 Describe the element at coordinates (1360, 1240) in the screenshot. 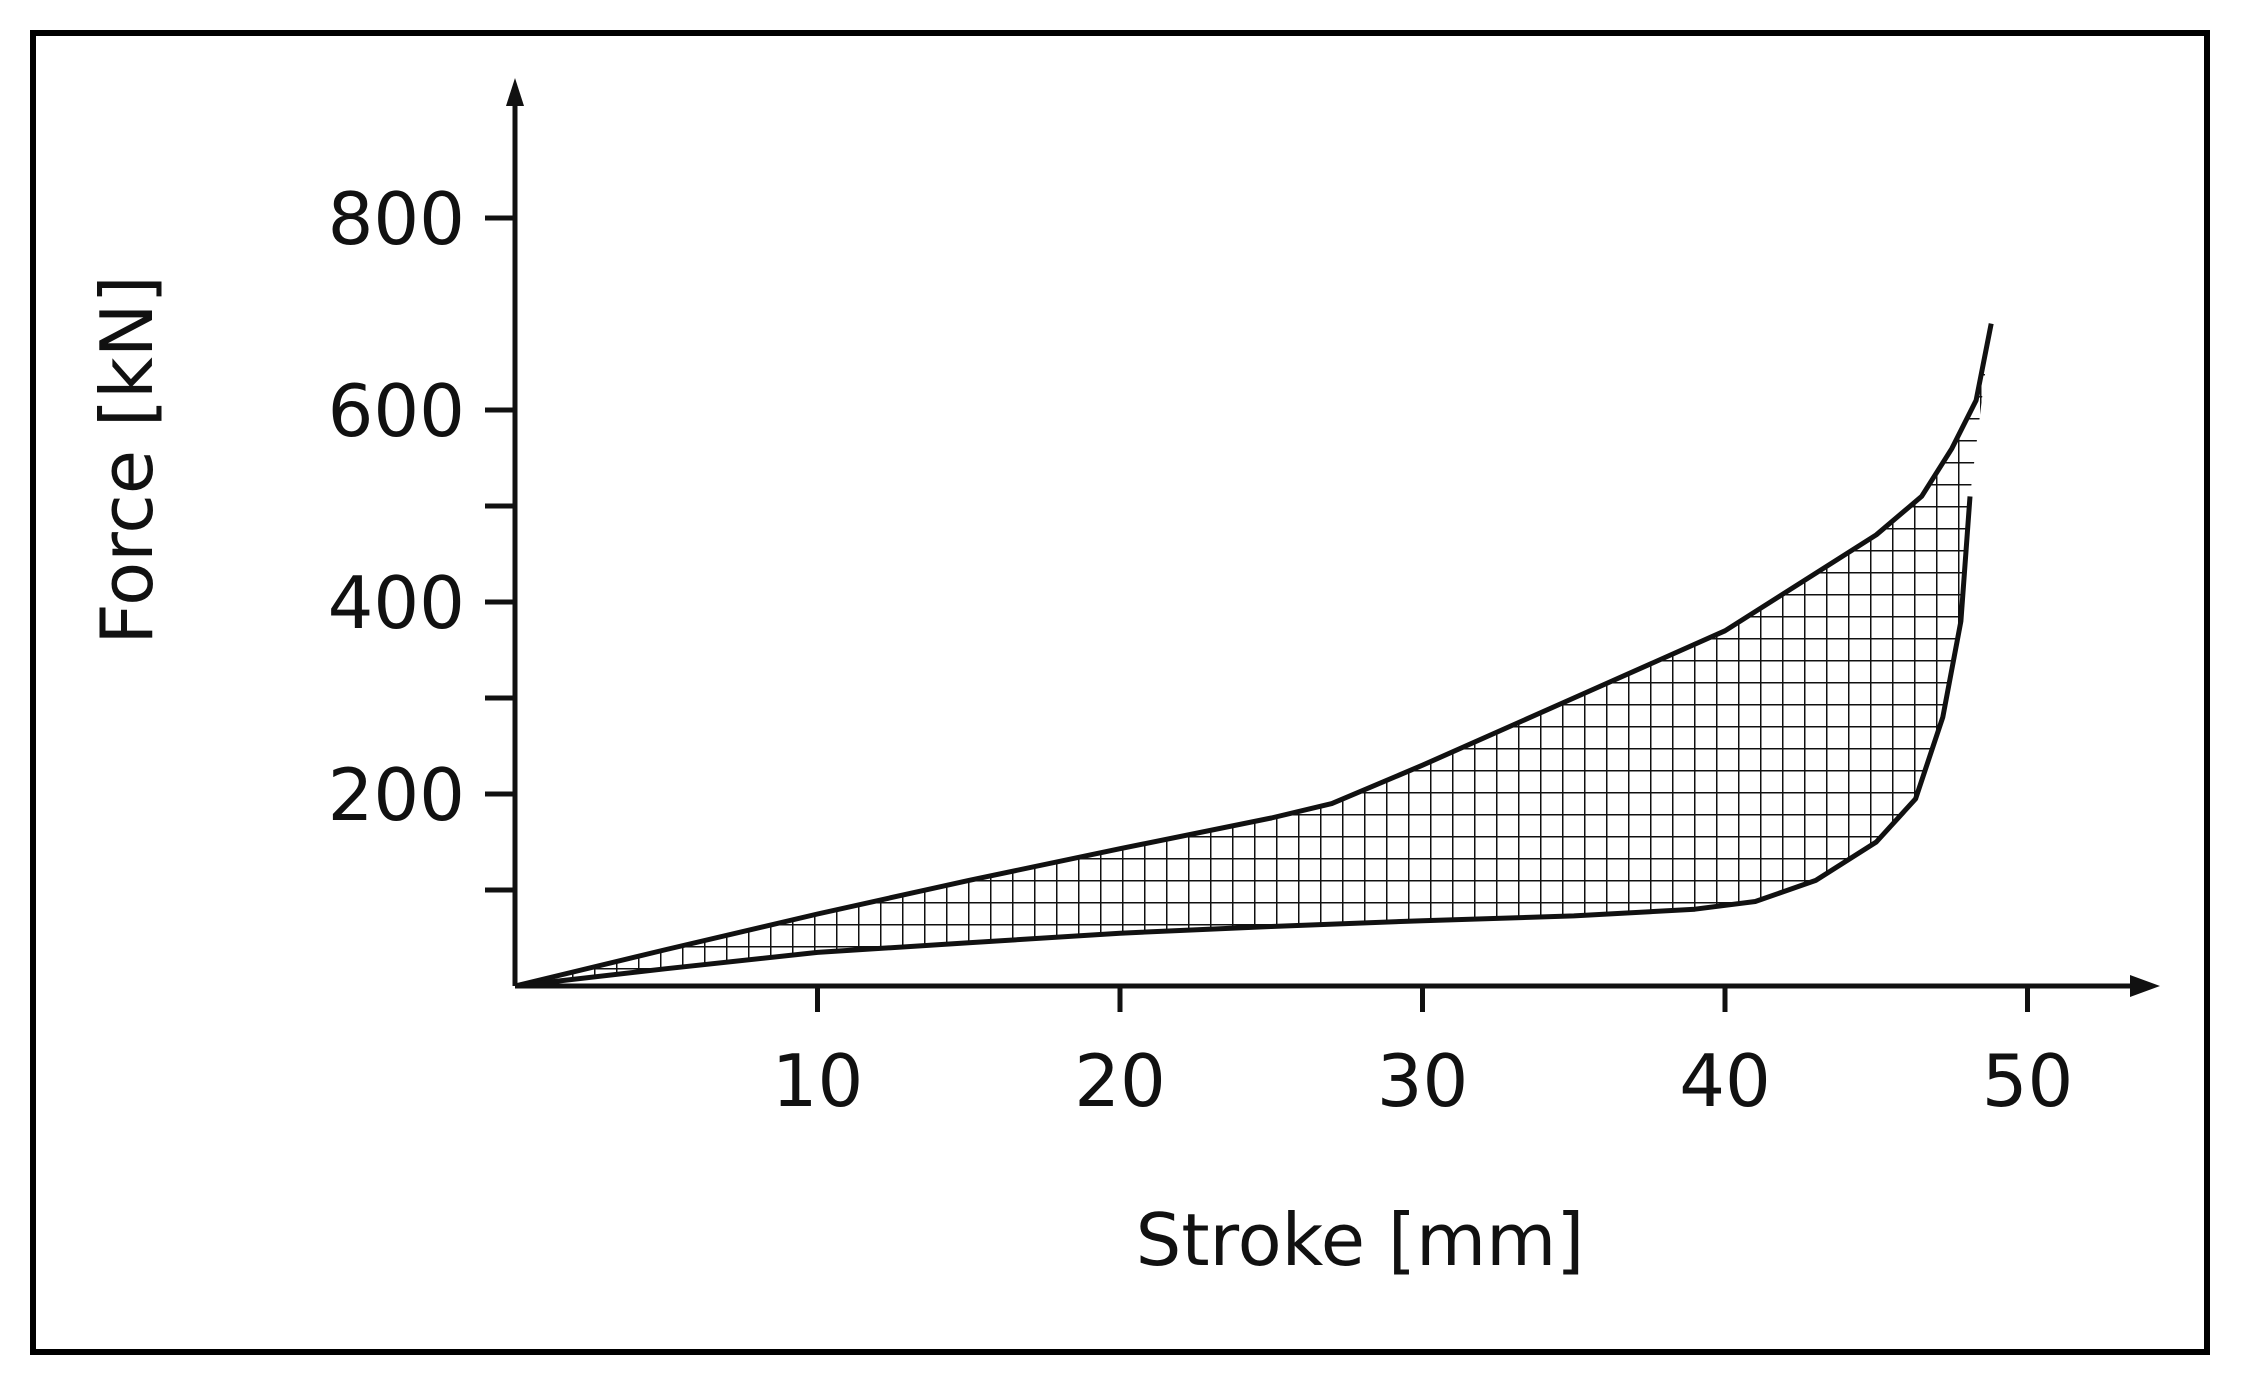

I see `x-axis-title: Stroke [mm]` at that location.